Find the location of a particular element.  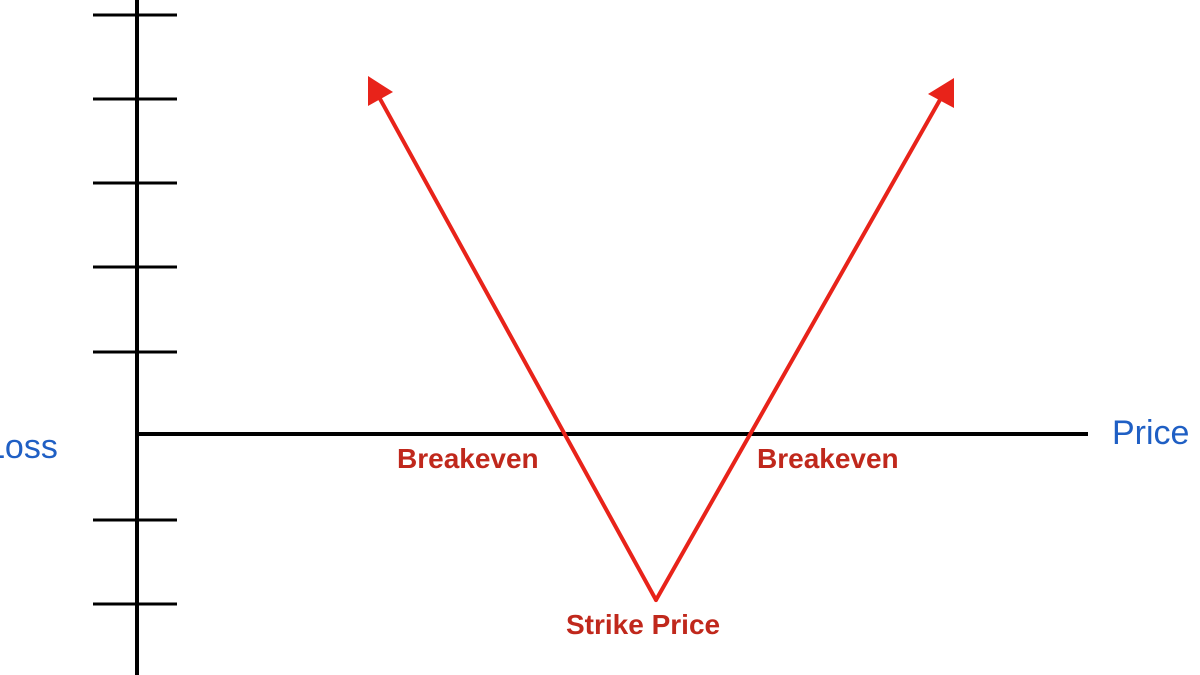

breakeven-right-label: Breakeven is located at coordinates (828, 458).